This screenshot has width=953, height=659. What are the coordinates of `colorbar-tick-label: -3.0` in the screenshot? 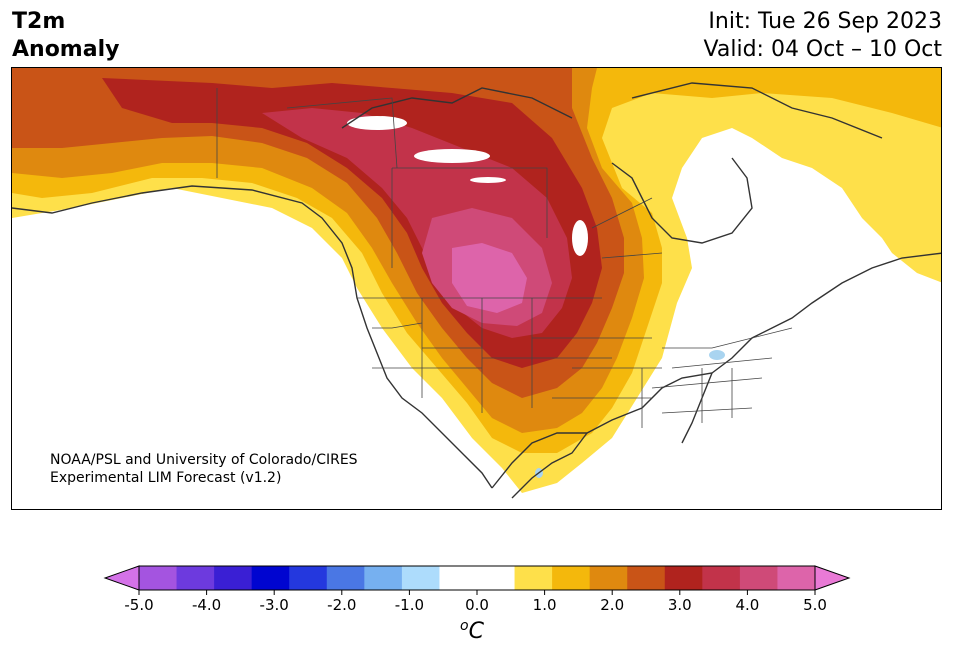 It's located at (274, 605).